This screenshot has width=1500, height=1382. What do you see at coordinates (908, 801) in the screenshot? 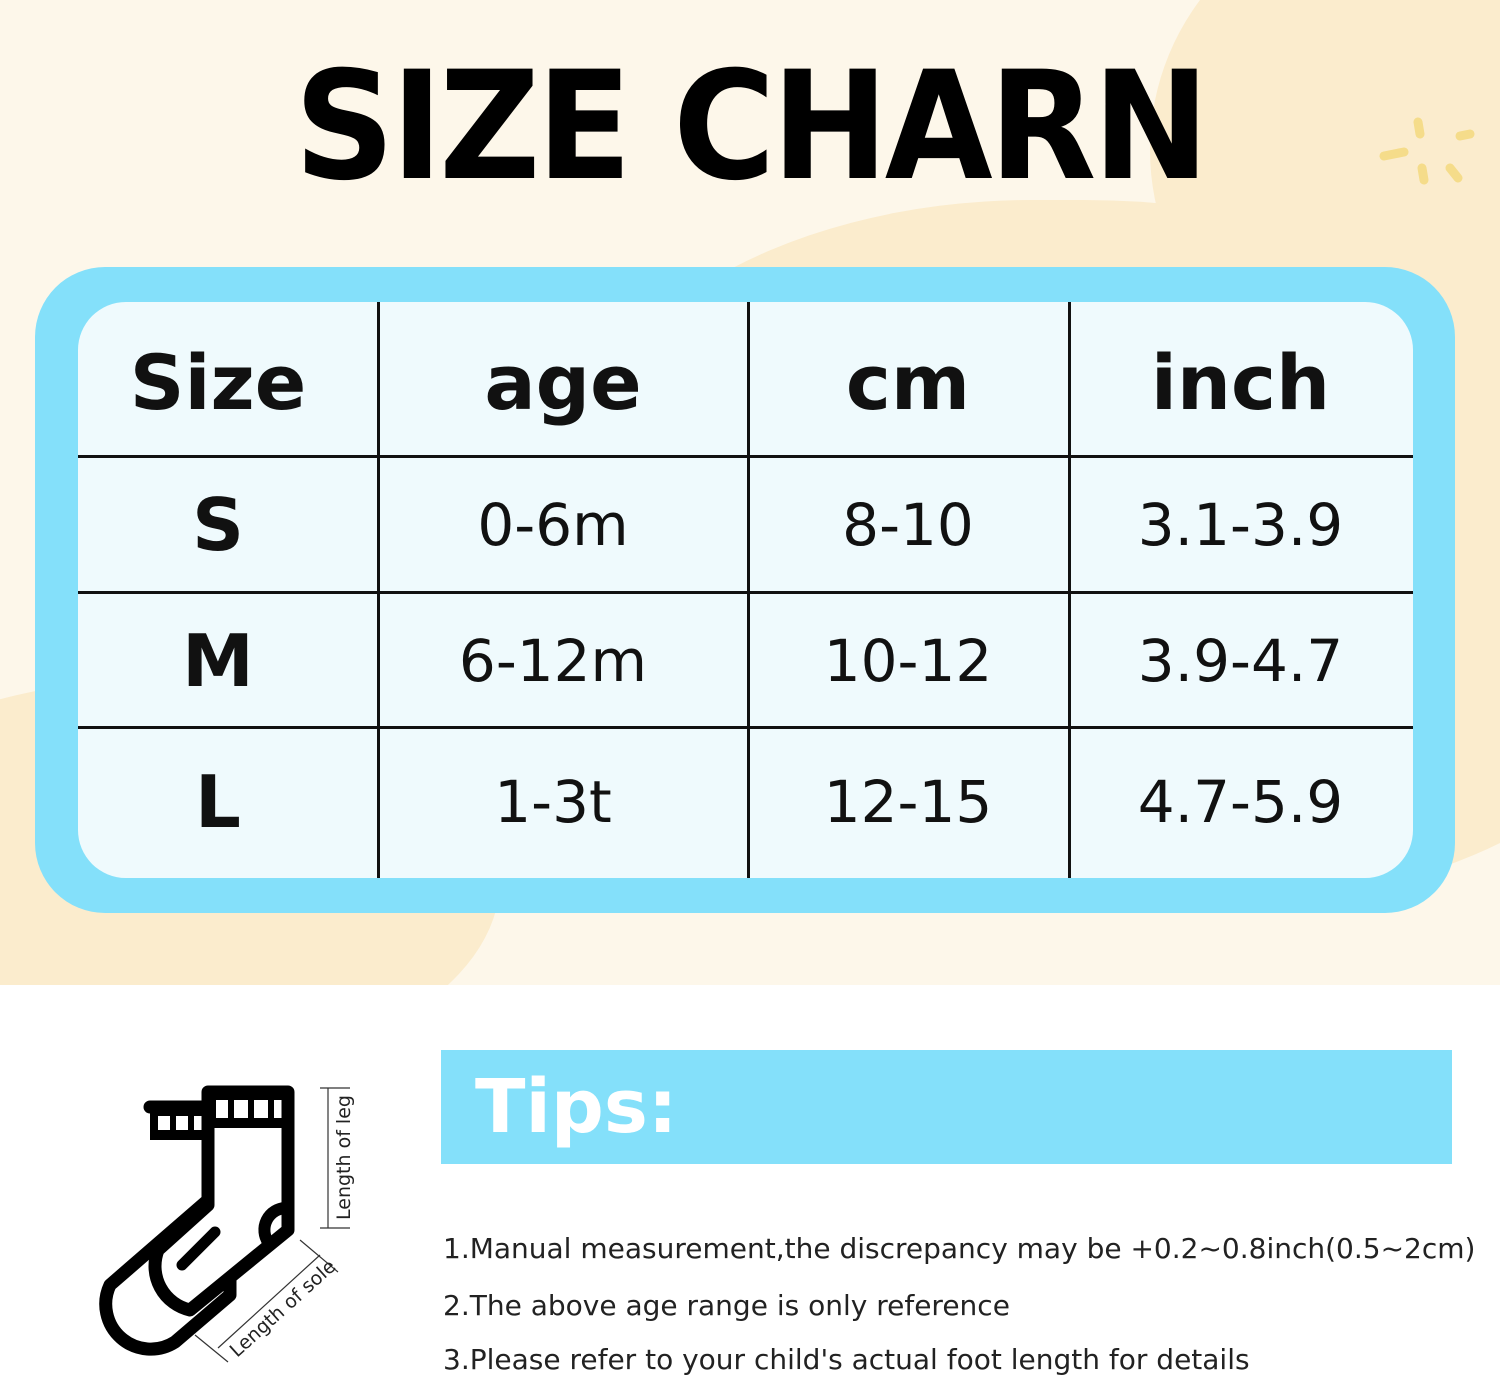
I see `cm-cell: 12-15` at bounding box center [908, 801].